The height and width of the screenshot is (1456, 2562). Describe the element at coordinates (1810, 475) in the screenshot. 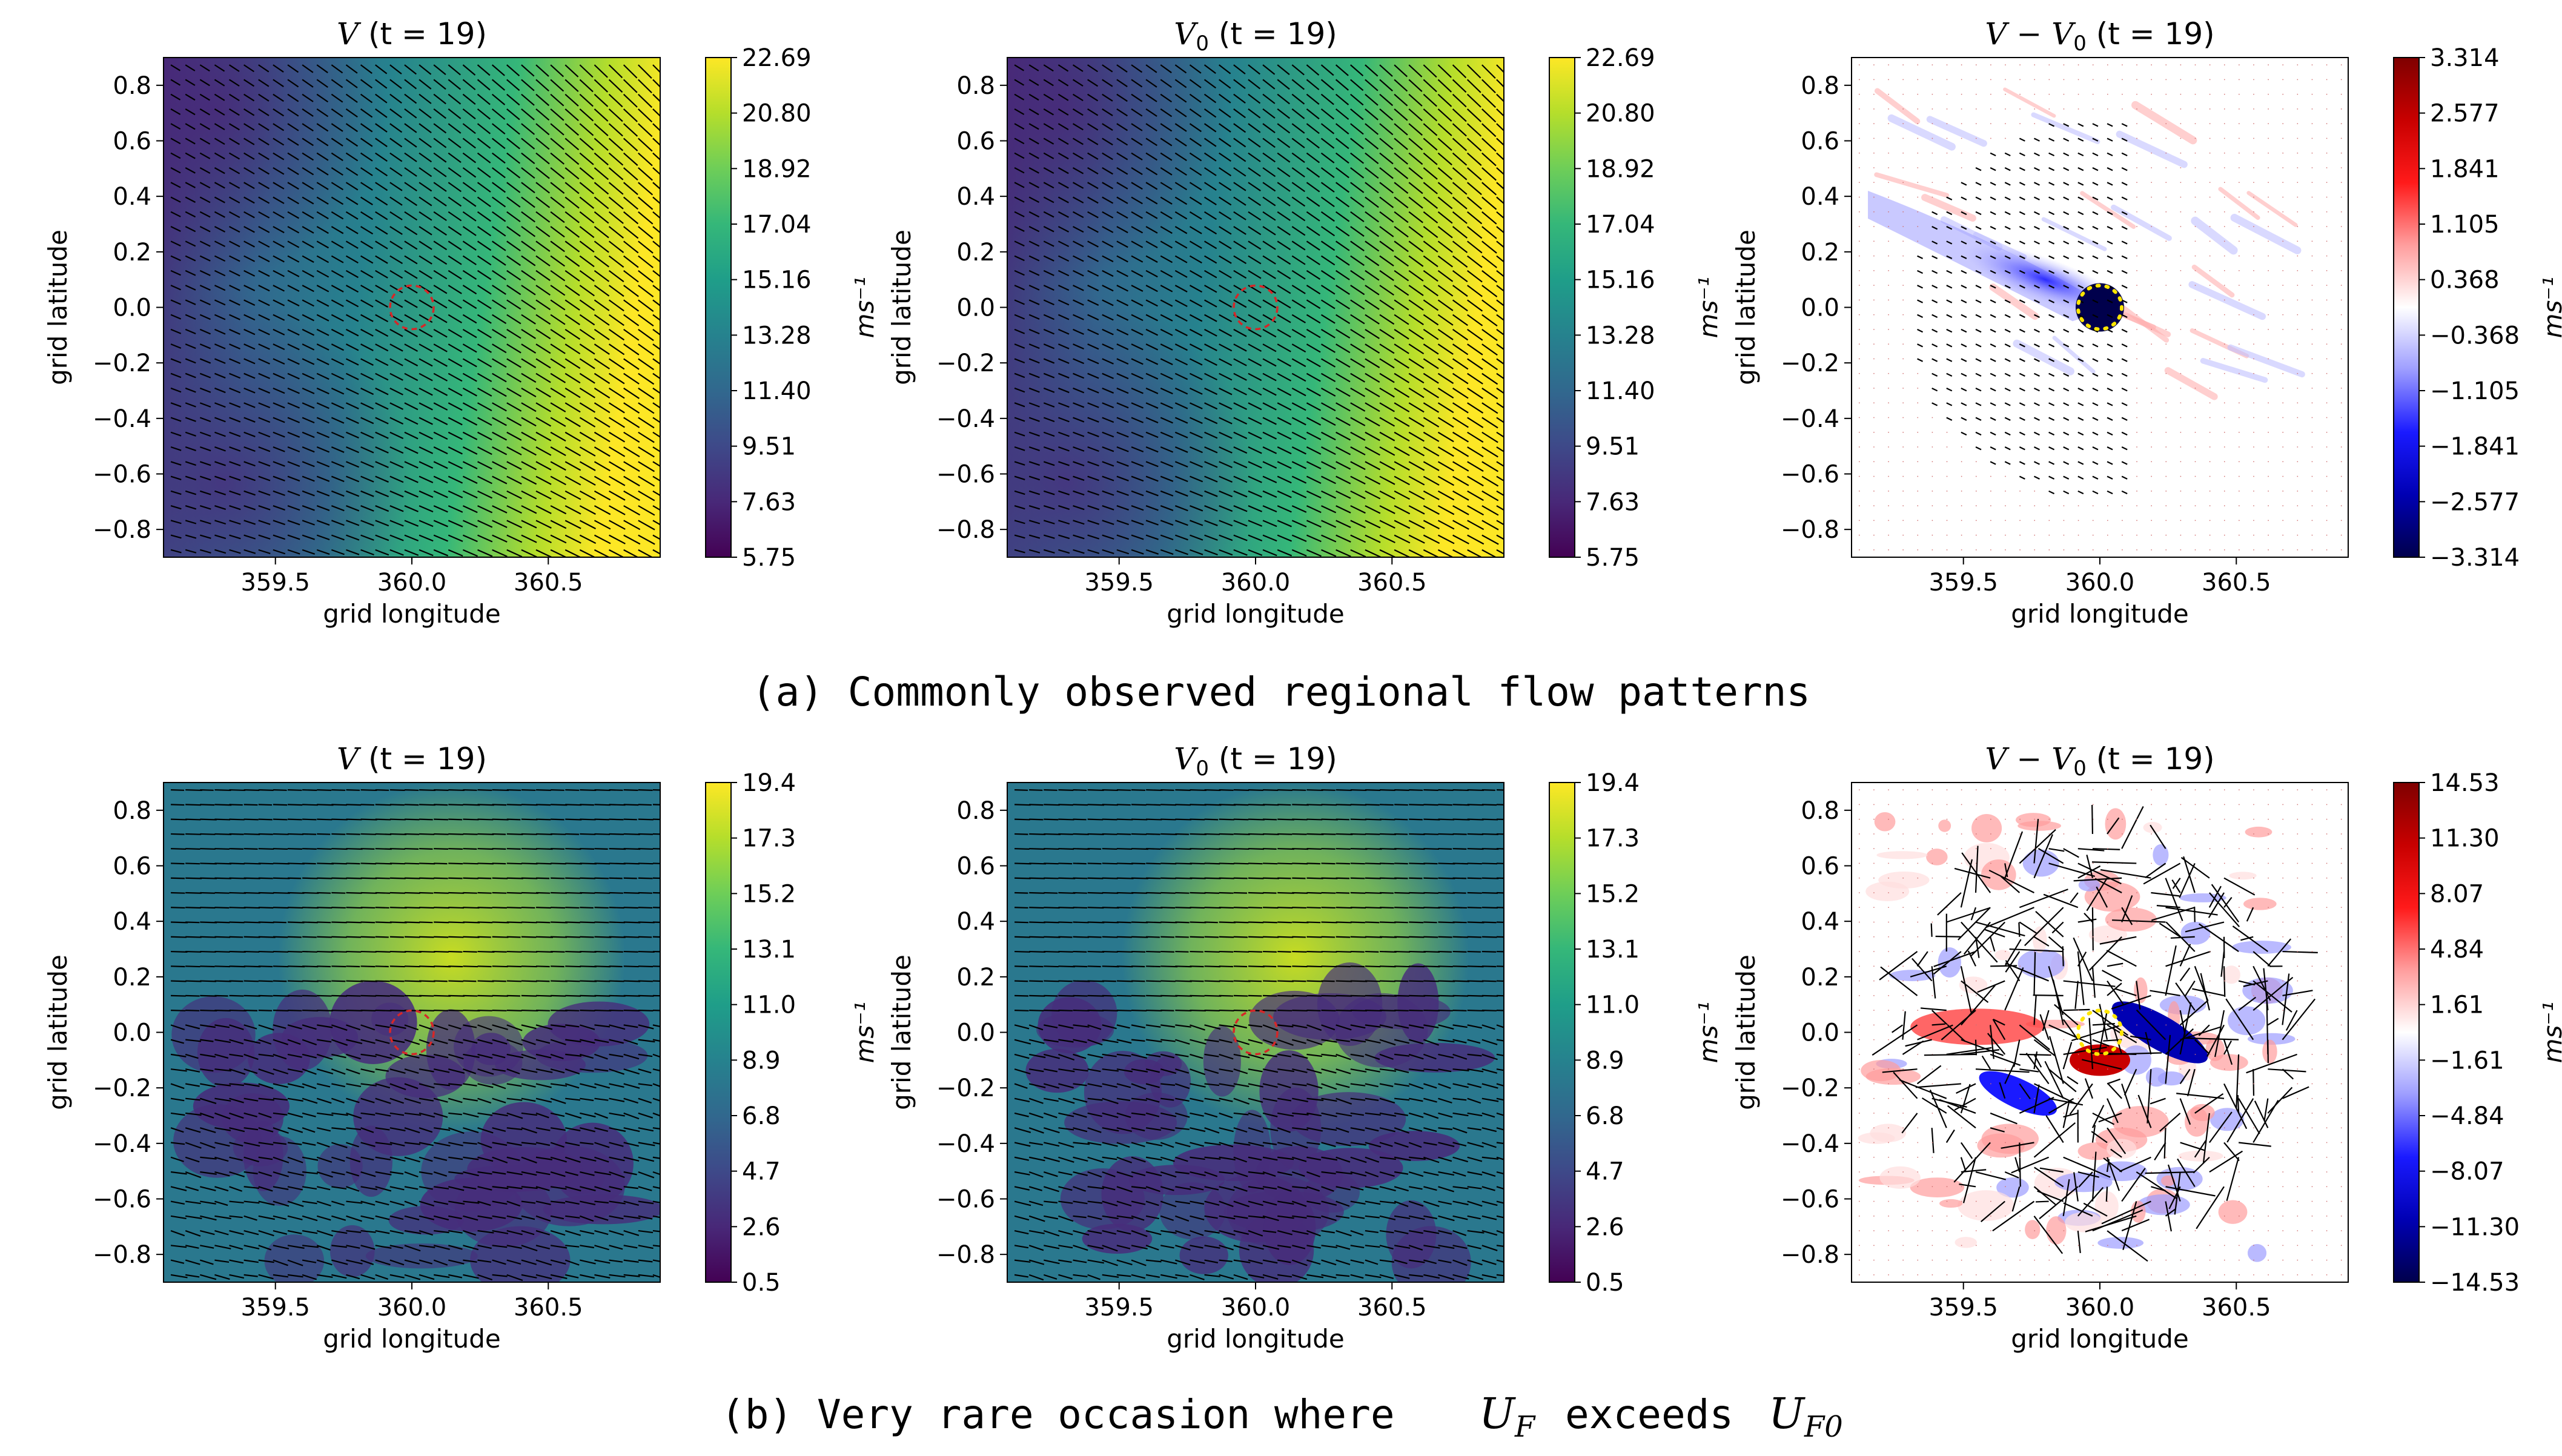

I see `y-tick-label: −0.6` at that location.